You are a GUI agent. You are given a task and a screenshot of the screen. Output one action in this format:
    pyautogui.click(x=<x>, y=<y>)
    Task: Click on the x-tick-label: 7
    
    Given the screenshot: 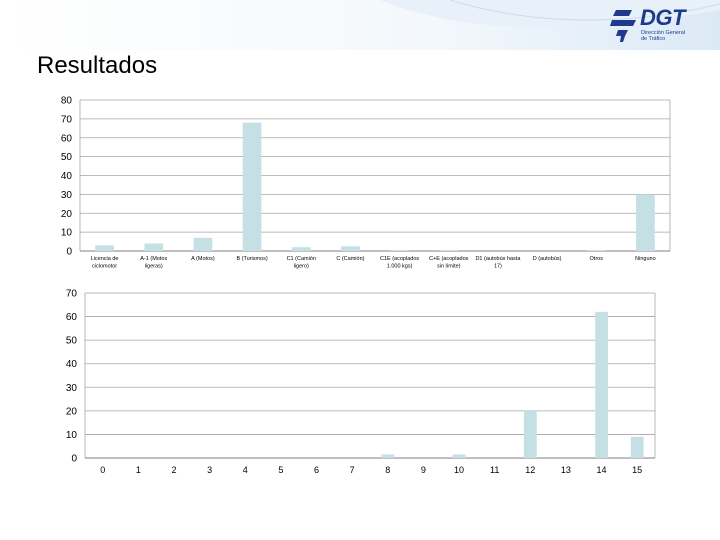 What is the action you would take?
    pyautogui.click(x=352, y=470)
    